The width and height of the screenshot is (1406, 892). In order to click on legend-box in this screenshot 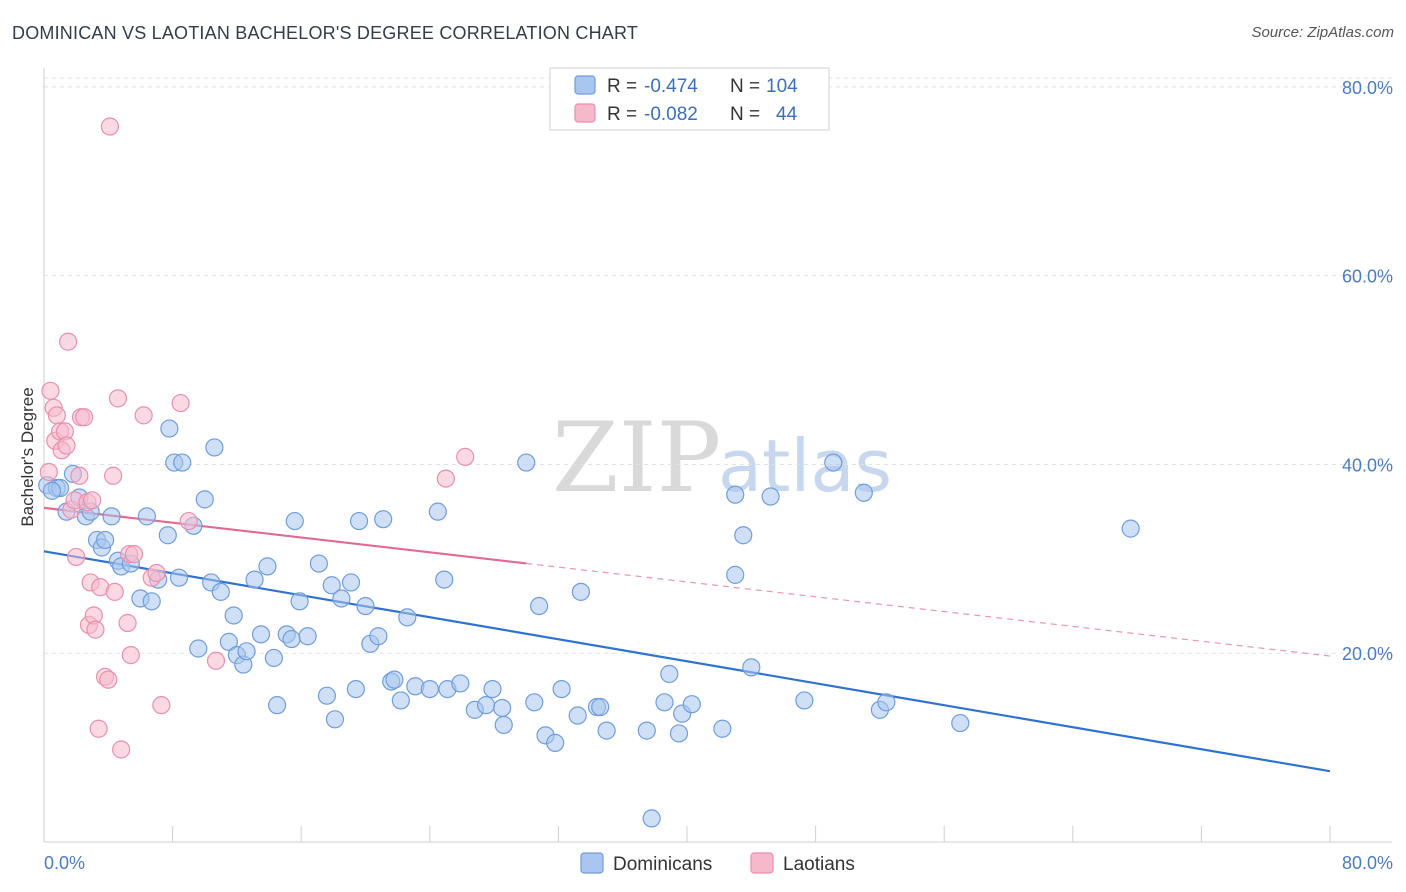, I will do `click(689, 99)`.